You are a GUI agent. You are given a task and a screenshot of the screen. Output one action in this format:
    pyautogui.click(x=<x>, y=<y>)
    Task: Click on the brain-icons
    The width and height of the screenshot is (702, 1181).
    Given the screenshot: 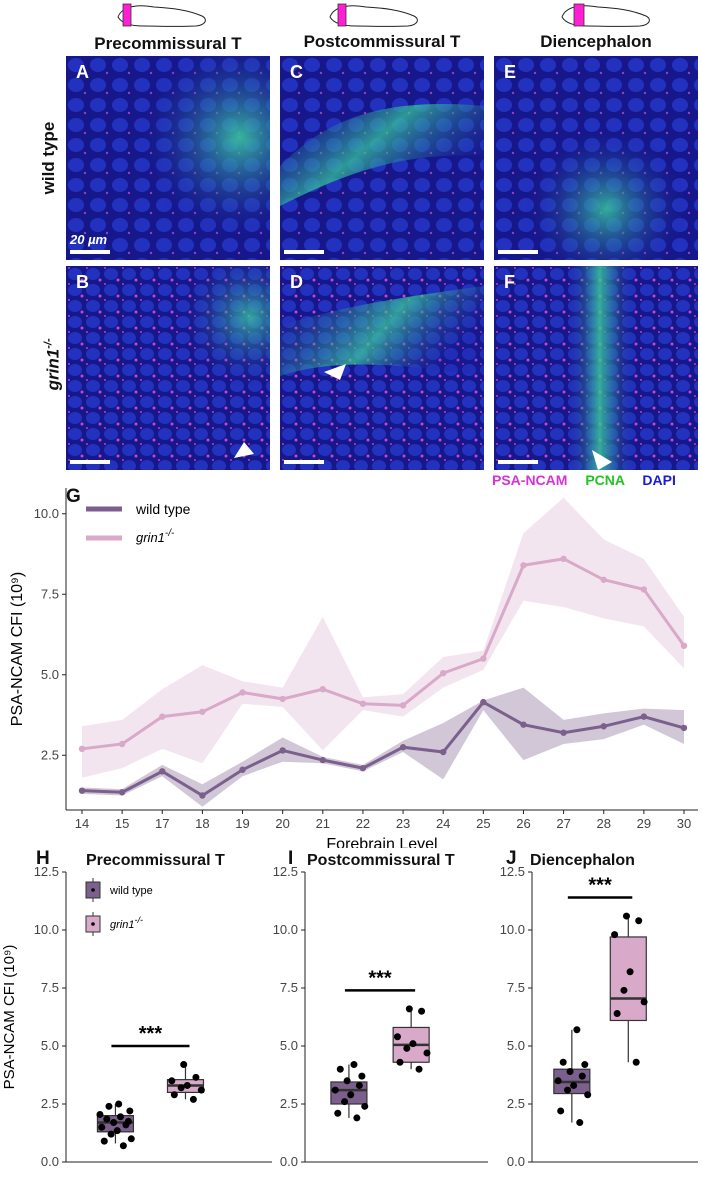 What is the action you would take?
    pyautogui.click(x=383, y=15)
    